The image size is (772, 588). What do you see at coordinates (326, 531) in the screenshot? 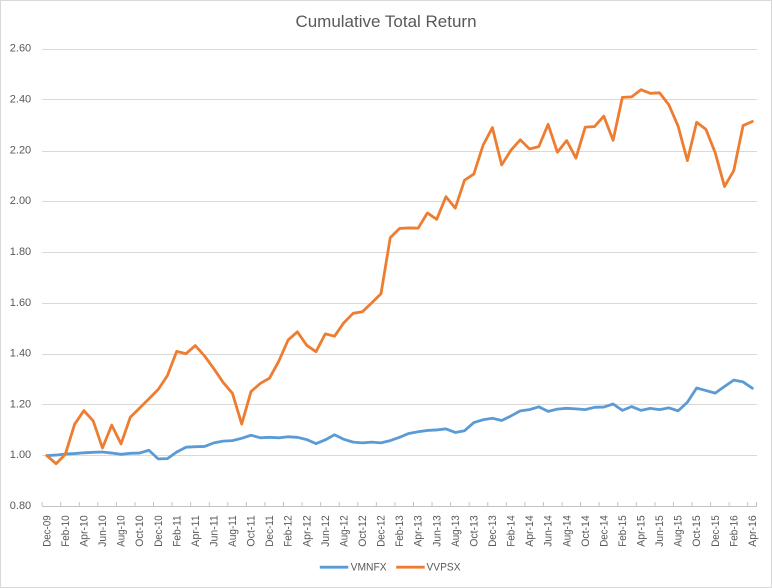
I see `svg-text: Jun-12` at bounding box center [326, 531].